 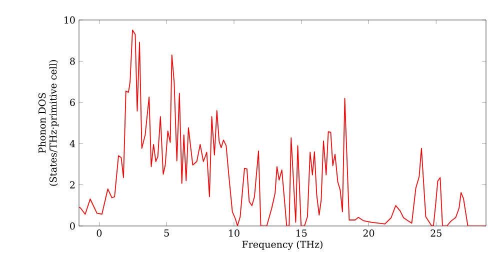 What do you see at coordinates (234, 233) in the screenshot?
I see `x-tick-label: 10` at bounding box center [234, 233].